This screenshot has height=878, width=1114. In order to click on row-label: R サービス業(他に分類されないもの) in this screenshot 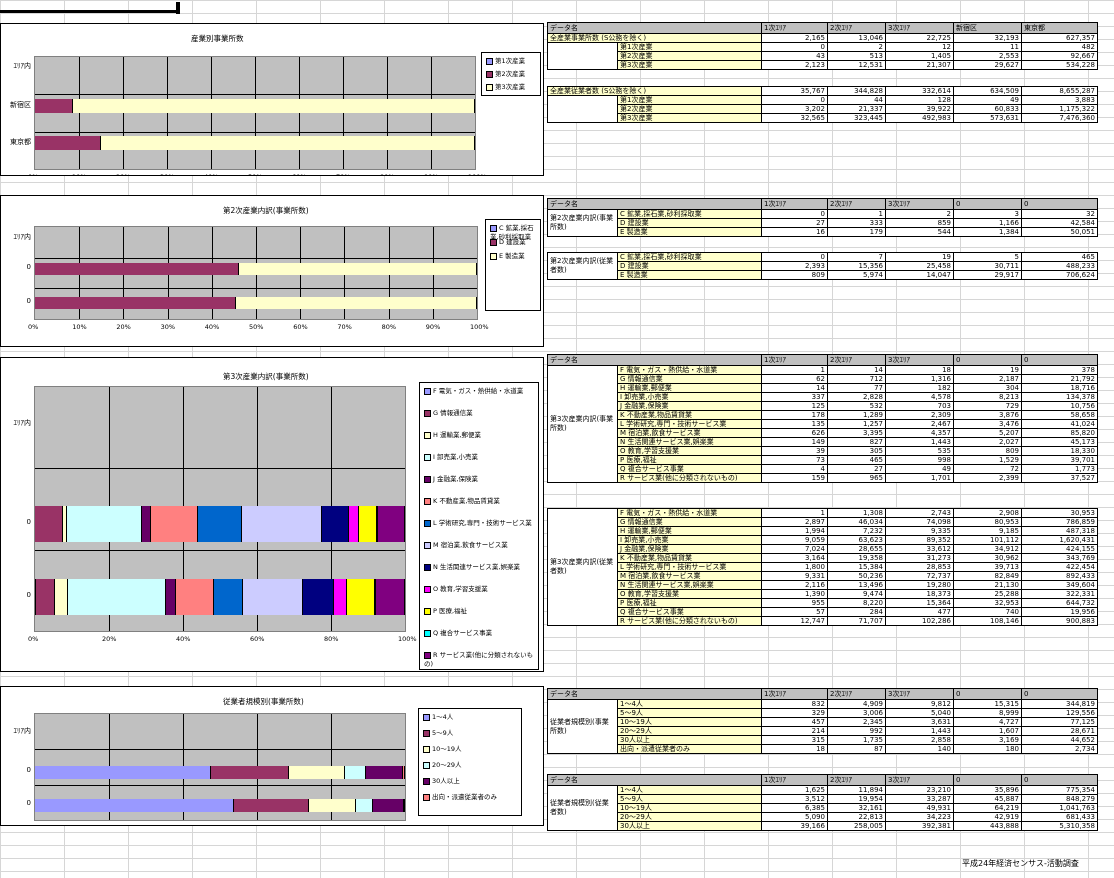, I will do `click(689, 621)`.